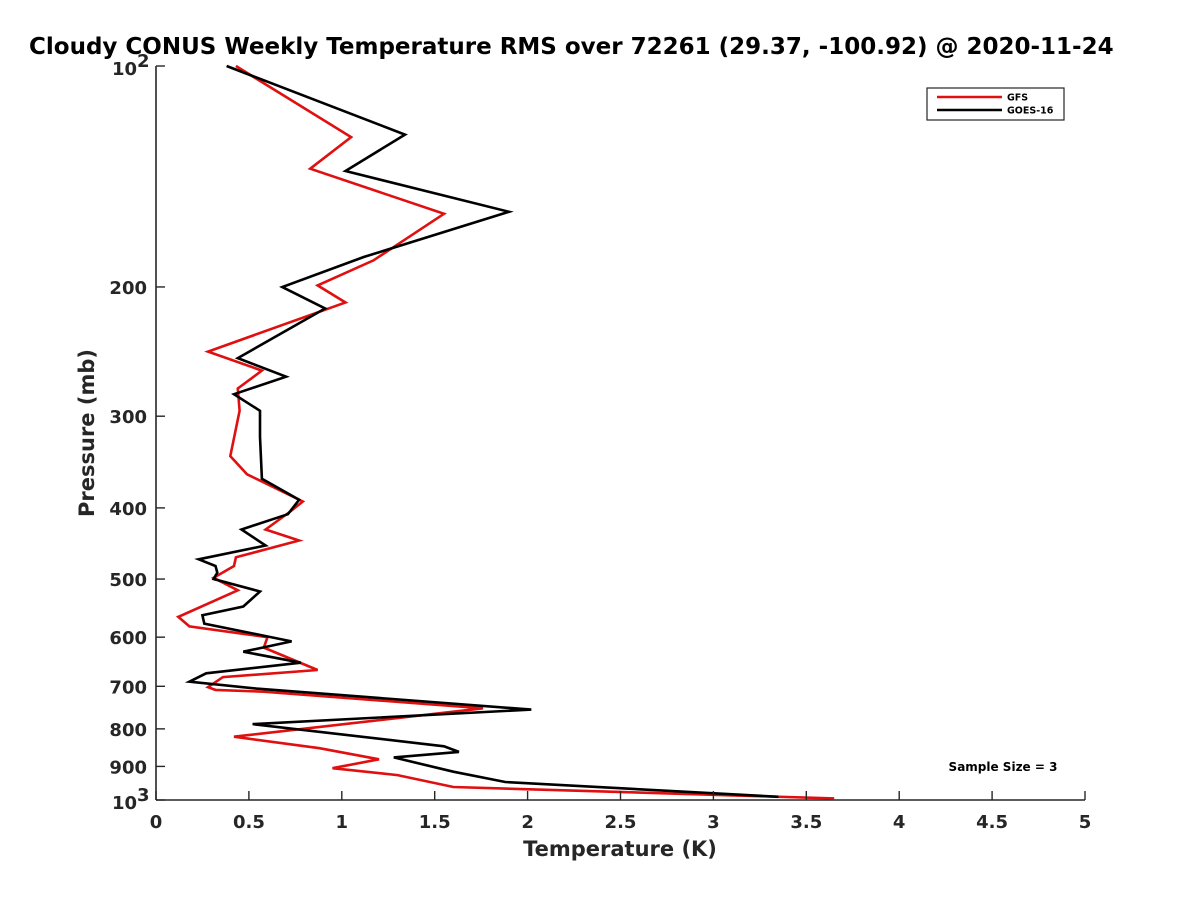 This screenshot has width=1200, height=900. I want to click on x-tick-label: 5, so click(1085, 822).